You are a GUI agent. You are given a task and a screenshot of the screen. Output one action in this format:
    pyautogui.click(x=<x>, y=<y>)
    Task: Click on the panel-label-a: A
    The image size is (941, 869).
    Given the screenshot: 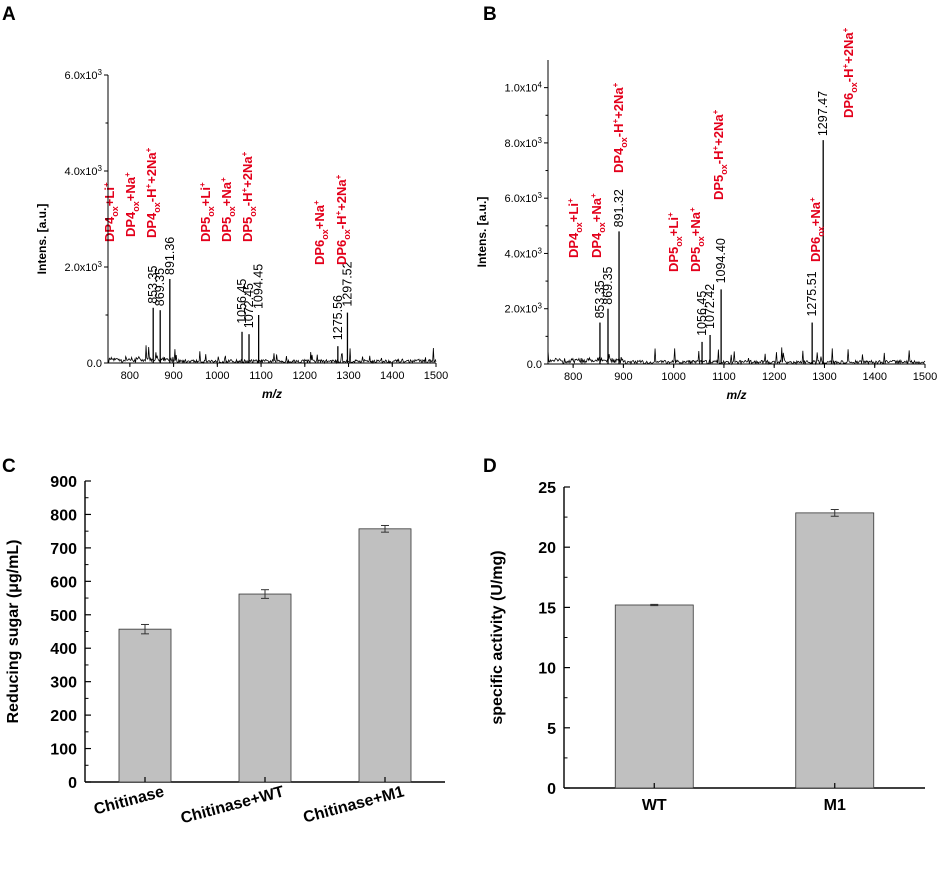 What is the action you would take?
    pyautogui.click(x=9, y=14)
    